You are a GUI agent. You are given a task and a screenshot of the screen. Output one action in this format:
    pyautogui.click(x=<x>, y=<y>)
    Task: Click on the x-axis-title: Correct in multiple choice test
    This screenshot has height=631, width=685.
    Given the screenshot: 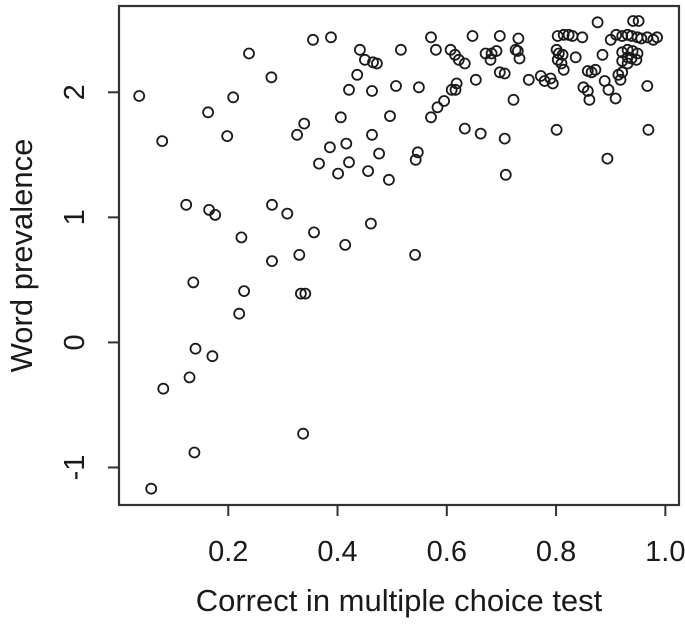 What is the action you would take?
    pyautogui.click(x=399, y=600)
    